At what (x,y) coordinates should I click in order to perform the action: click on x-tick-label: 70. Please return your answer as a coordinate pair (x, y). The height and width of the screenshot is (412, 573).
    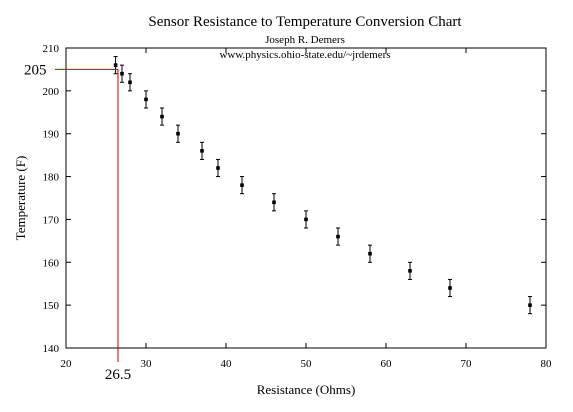
    Looking at the image, I should click on (467, 364).